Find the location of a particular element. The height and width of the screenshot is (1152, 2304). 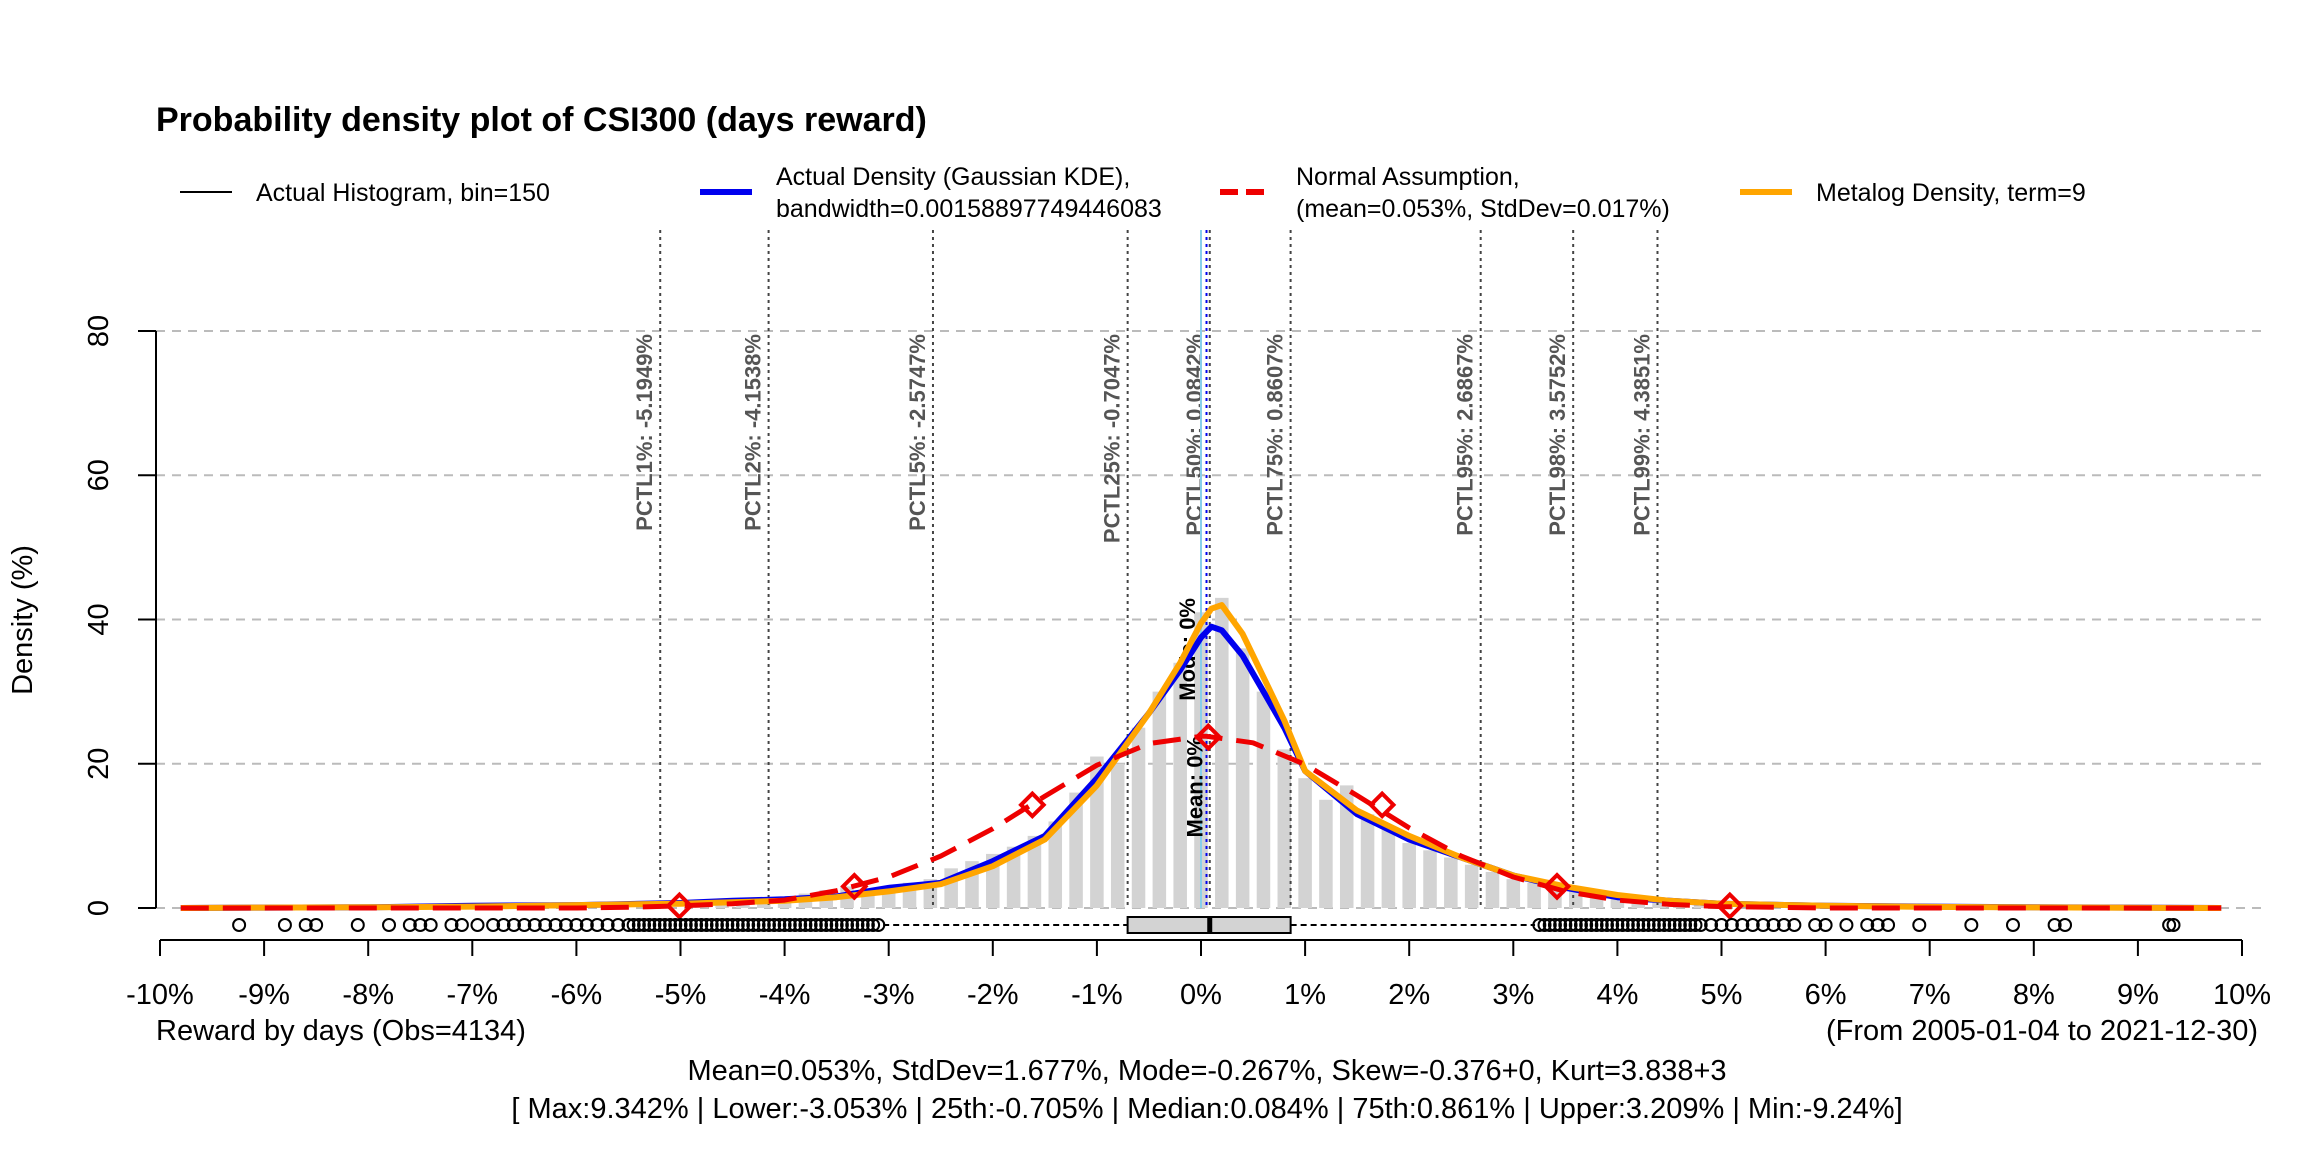

x-tick-label: 5% is located at coordinates (1722, 995).